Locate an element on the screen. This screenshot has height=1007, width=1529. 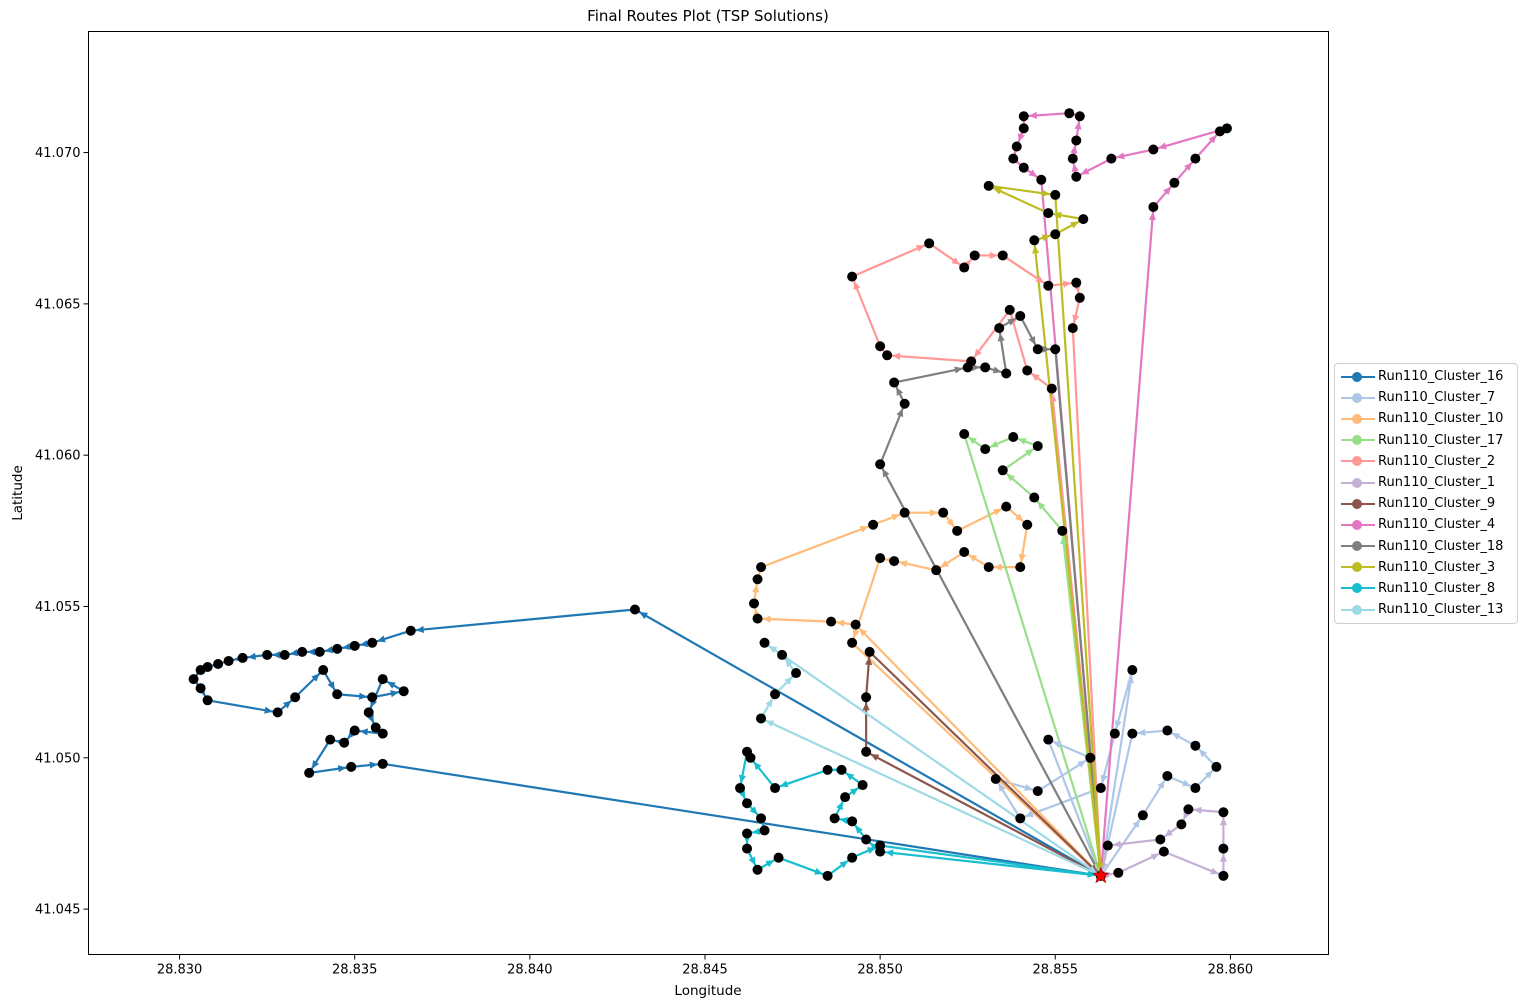
legend-label: Run110_Cluster_13 is located at coordinates (1441, 610).